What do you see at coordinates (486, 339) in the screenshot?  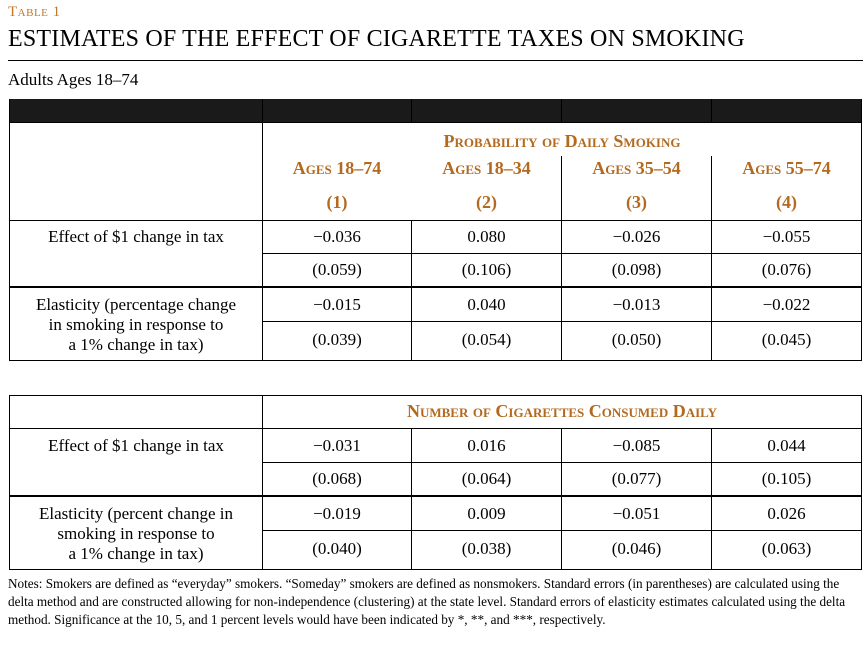 I see `table-cell: (0.054)` at bounding box center [486, 339].